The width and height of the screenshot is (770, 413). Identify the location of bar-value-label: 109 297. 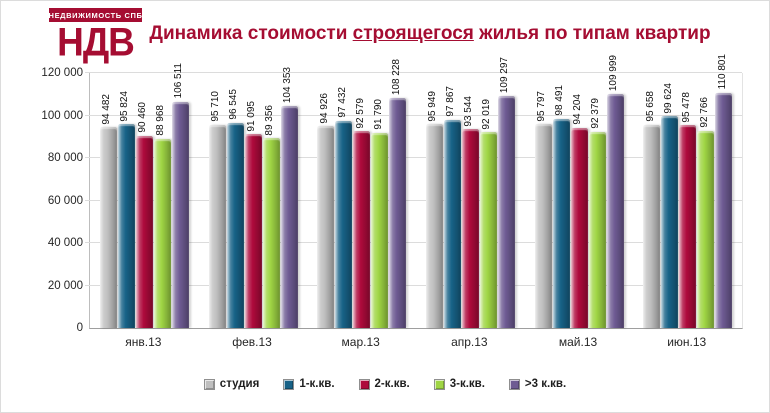
(505, 74).